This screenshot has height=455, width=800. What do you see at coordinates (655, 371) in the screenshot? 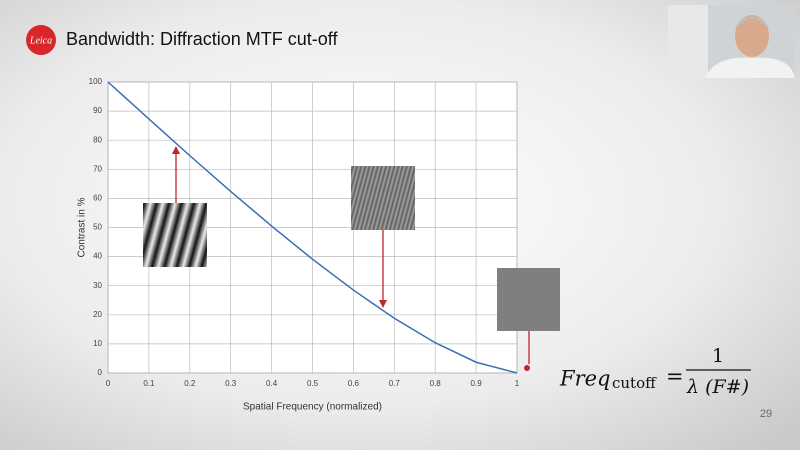
I see `formula: Freq cutoff = 1 λ (F#)` at bounding box center [655, 371].